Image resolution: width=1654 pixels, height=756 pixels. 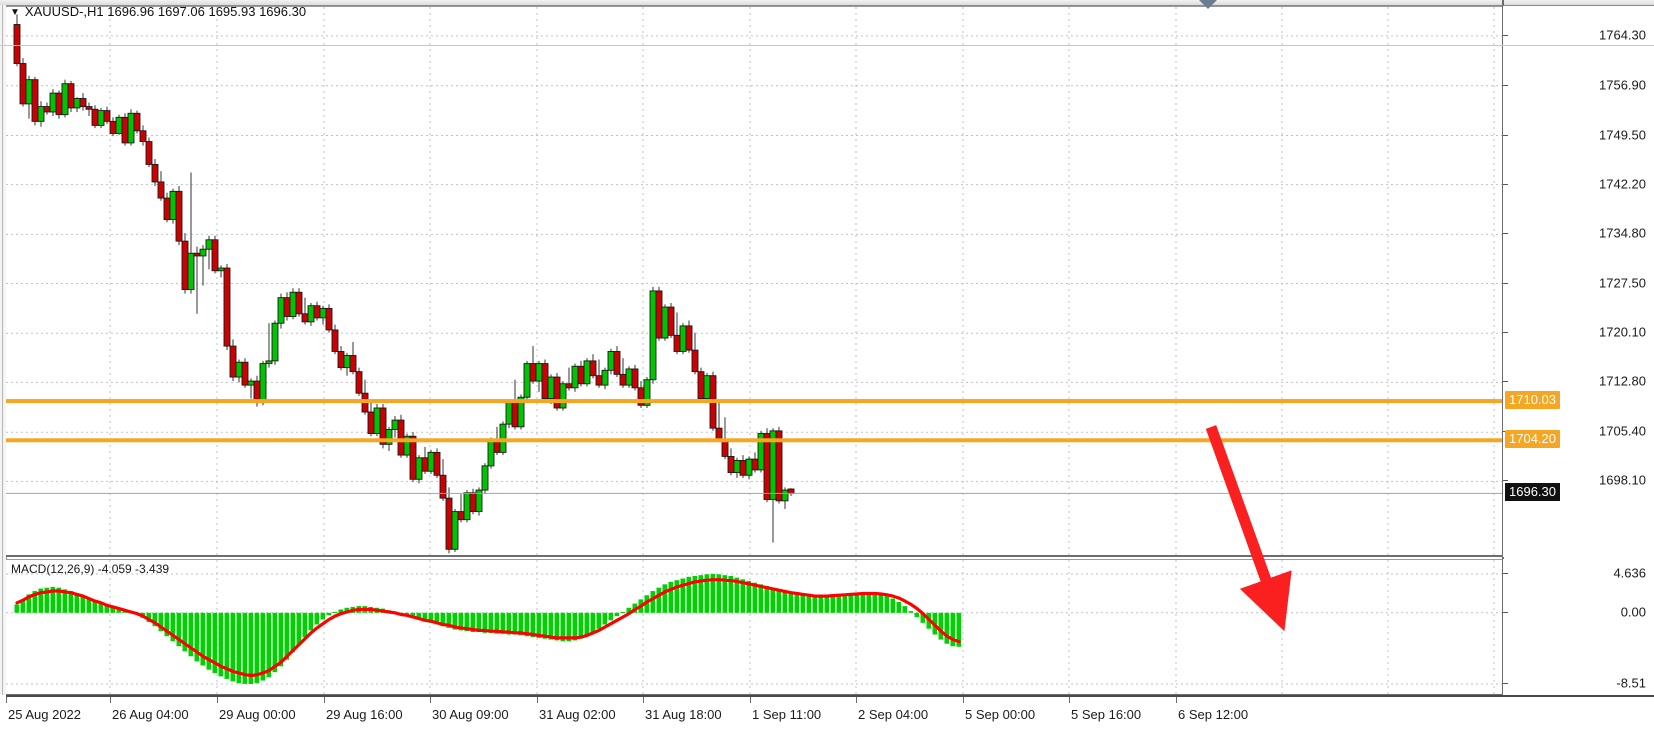 What do you see at coordinates (1622, 431) in the screenshot?
I see `price-tick-label: 1705.40` at bounding box center [1622, 431].